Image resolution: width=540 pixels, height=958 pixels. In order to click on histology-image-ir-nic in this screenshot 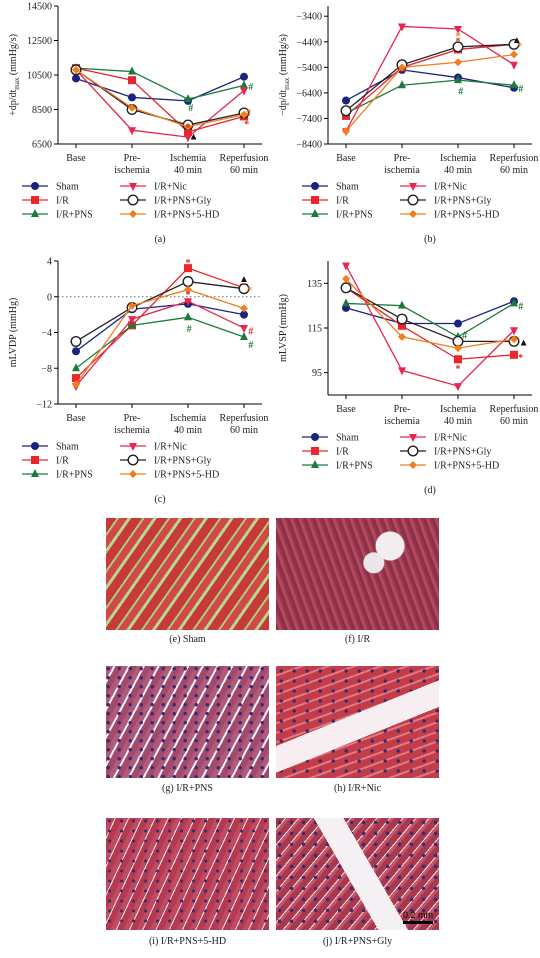, I will do `click(357, 722)`.